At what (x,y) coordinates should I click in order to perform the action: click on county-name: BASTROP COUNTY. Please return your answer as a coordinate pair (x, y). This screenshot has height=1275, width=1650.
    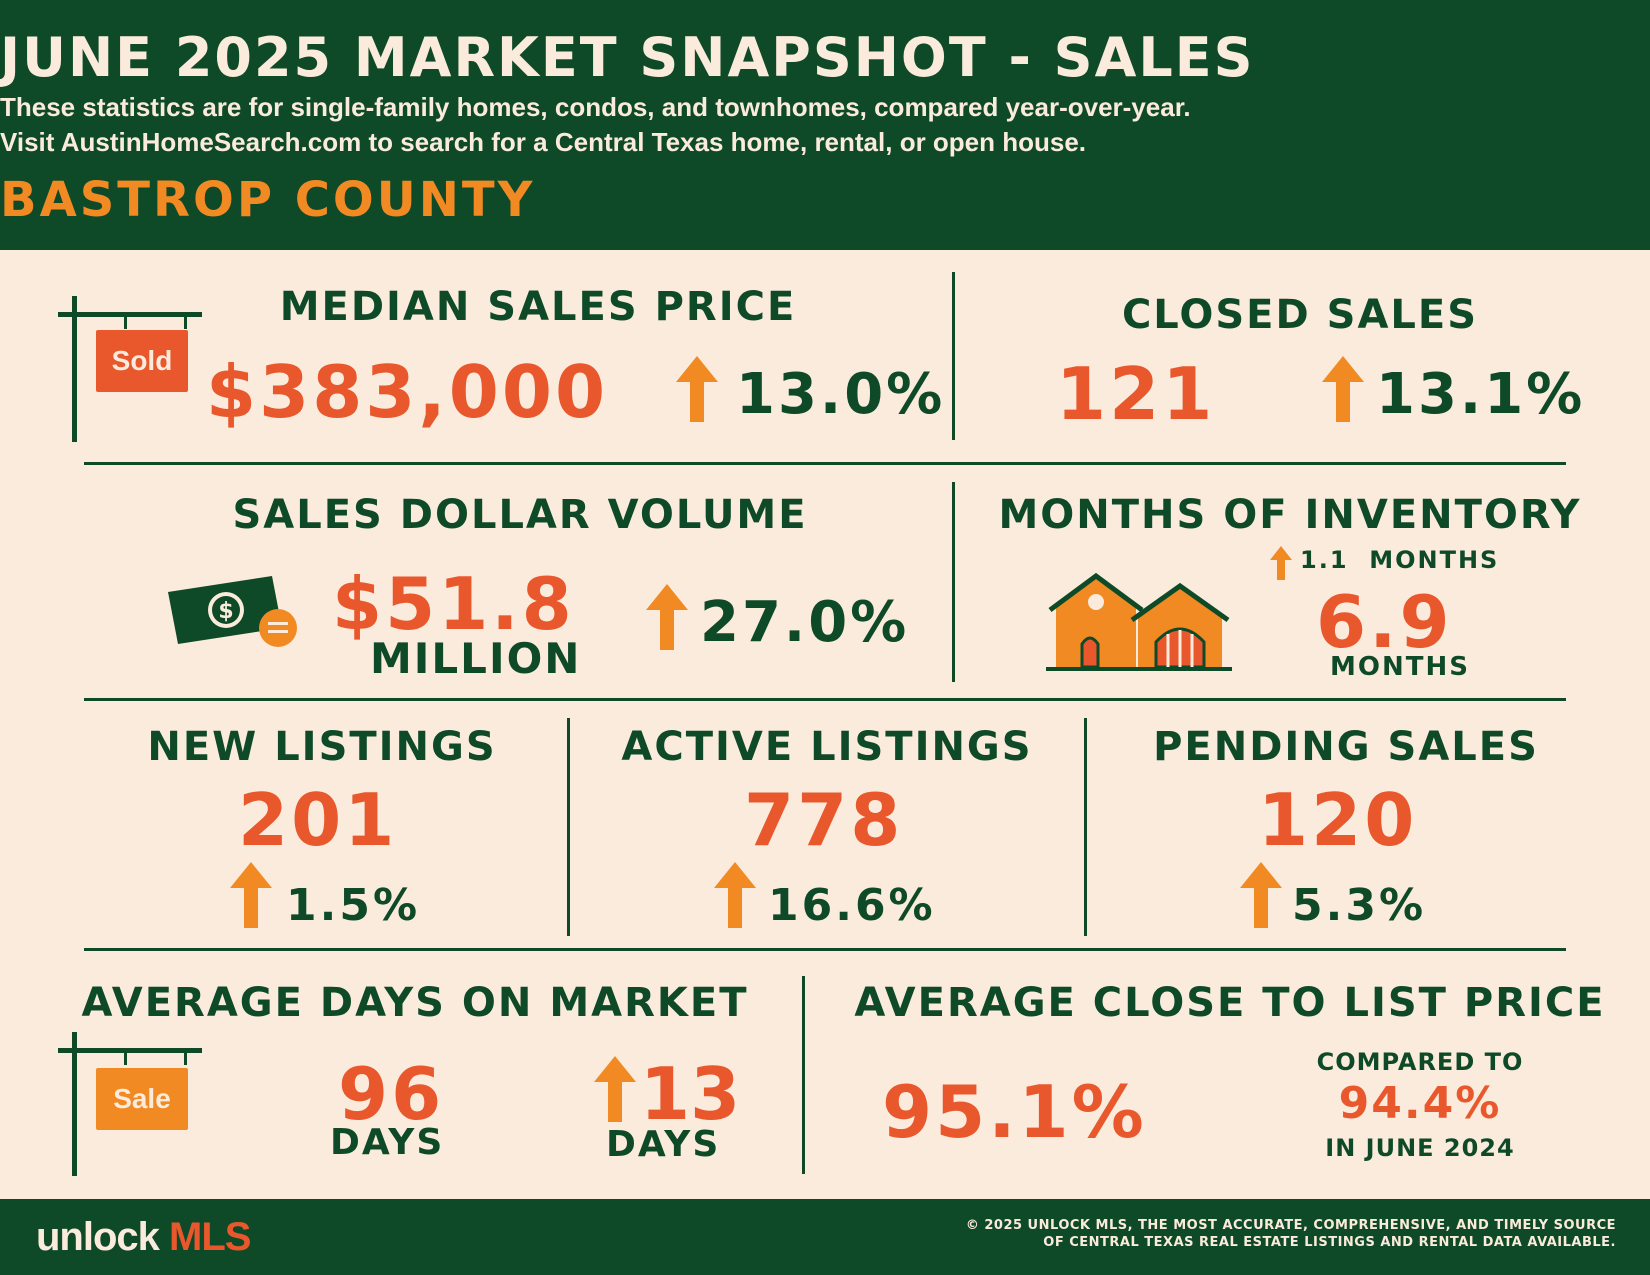
    Looking at the image, I should click on (268, 200).